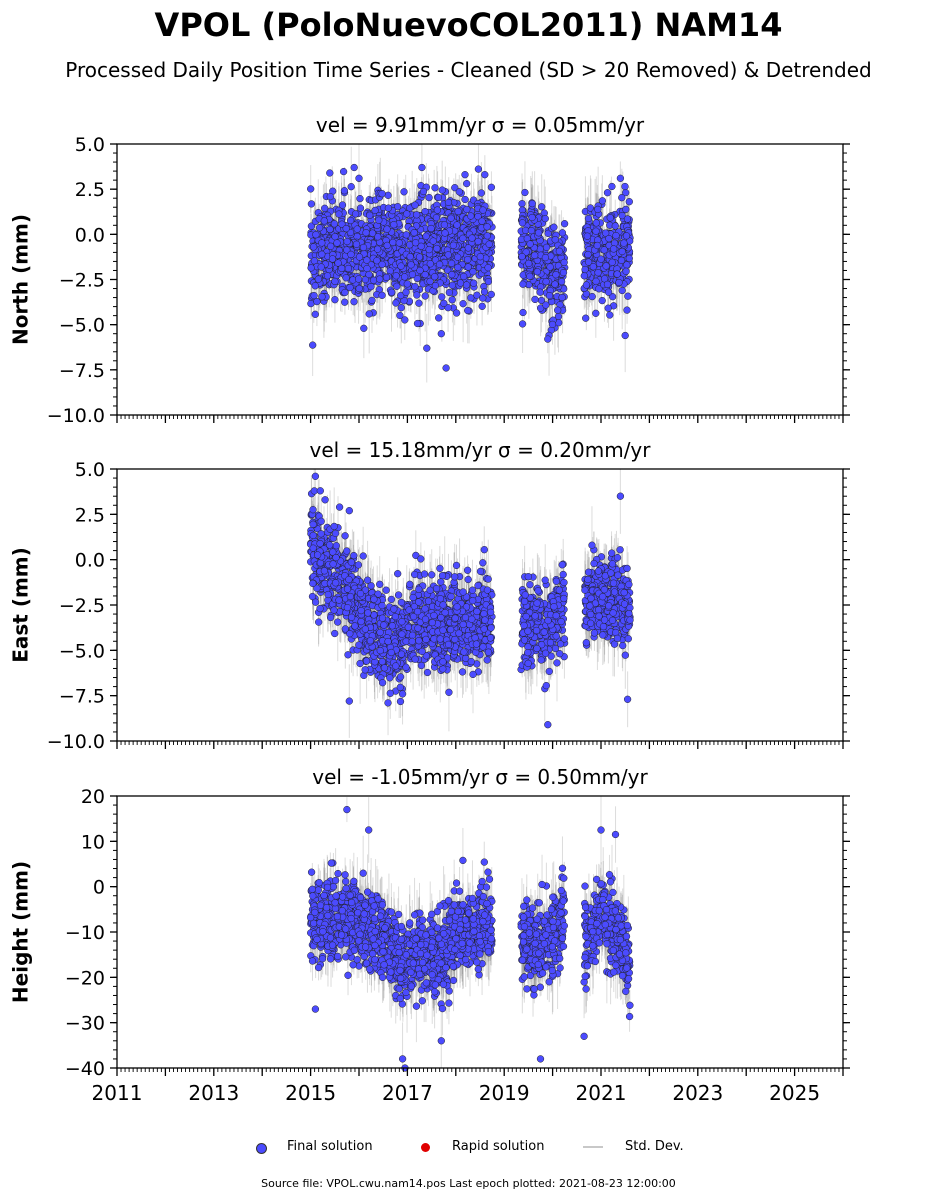  I want to click on y-tick-label: −7.5, so click(82, 371).